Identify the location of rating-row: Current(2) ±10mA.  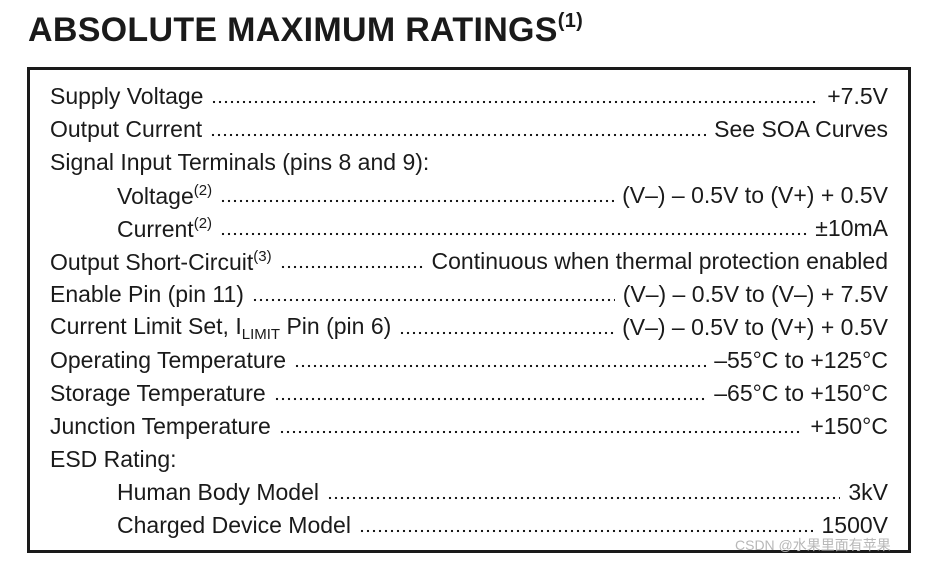
(502, 228).